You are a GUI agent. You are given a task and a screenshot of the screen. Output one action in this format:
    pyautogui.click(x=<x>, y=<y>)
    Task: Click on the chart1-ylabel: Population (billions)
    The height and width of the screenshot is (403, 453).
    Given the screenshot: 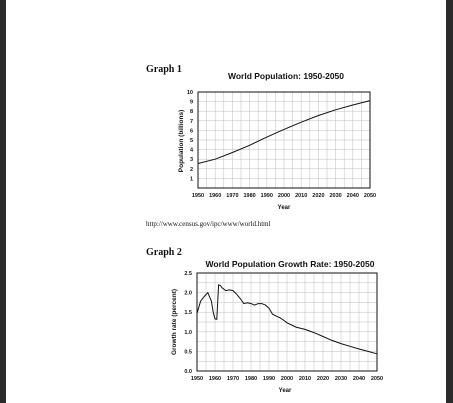 What is the action you would take?
    pyautogui.click(x=181, y=141)
    